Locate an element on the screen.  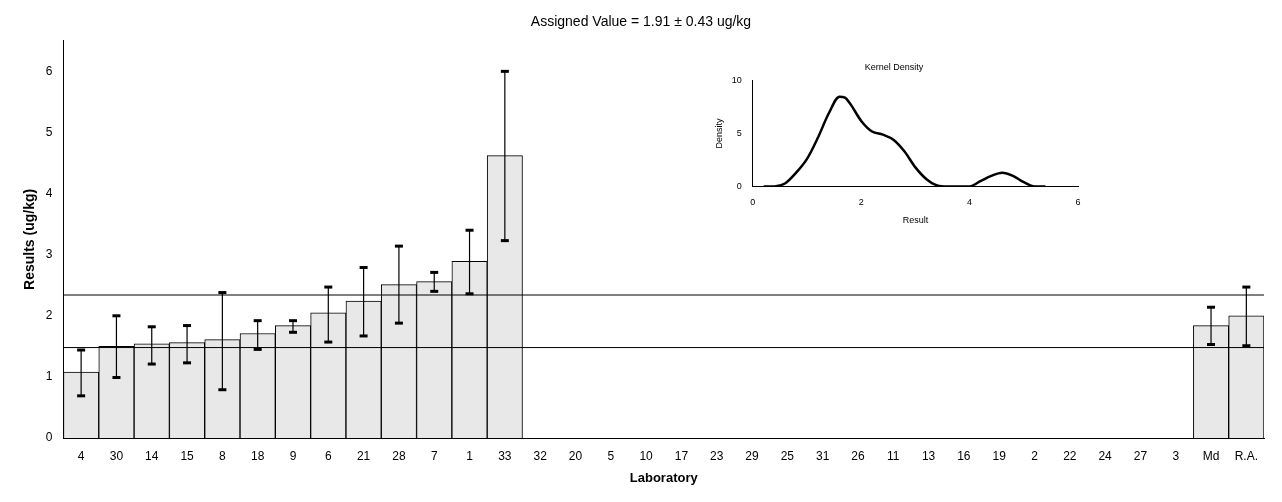
x-tick-label: 32 is located at coordinates (540, 455).